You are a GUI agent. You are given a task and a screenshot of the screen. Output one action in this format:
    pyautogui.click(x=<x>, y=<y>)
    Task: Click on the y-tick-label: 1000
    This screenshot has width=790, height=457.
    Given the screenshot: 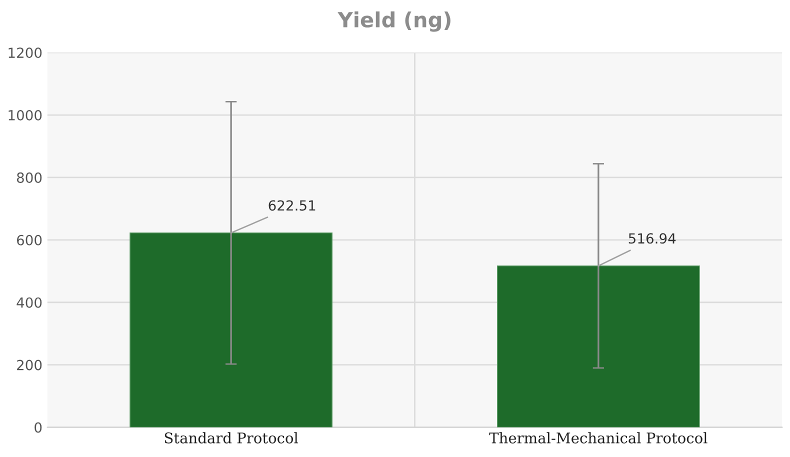 What is the action you would take?
    pyautogui.click(x=25, y=115)
    